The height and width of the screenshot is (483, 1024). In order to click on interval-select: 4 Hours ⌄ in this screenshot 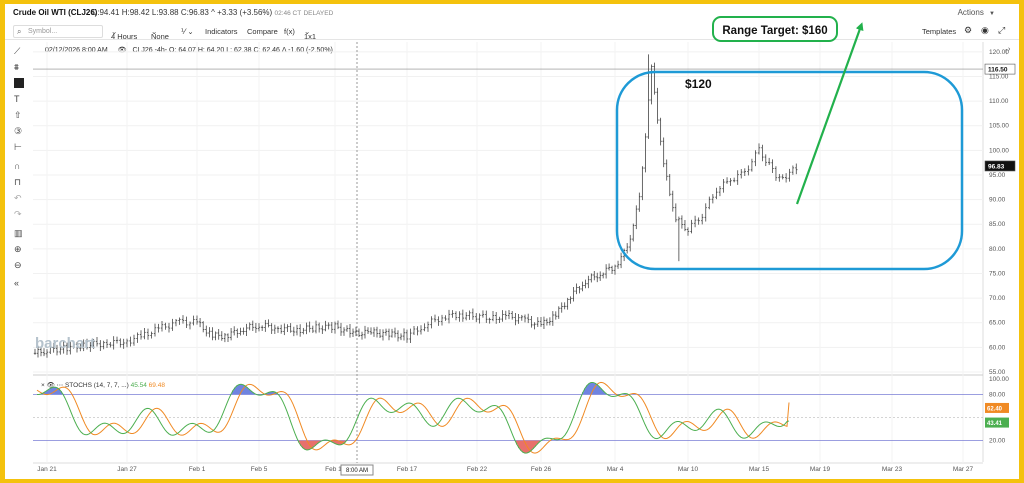, I will do `click(124, 34)`.